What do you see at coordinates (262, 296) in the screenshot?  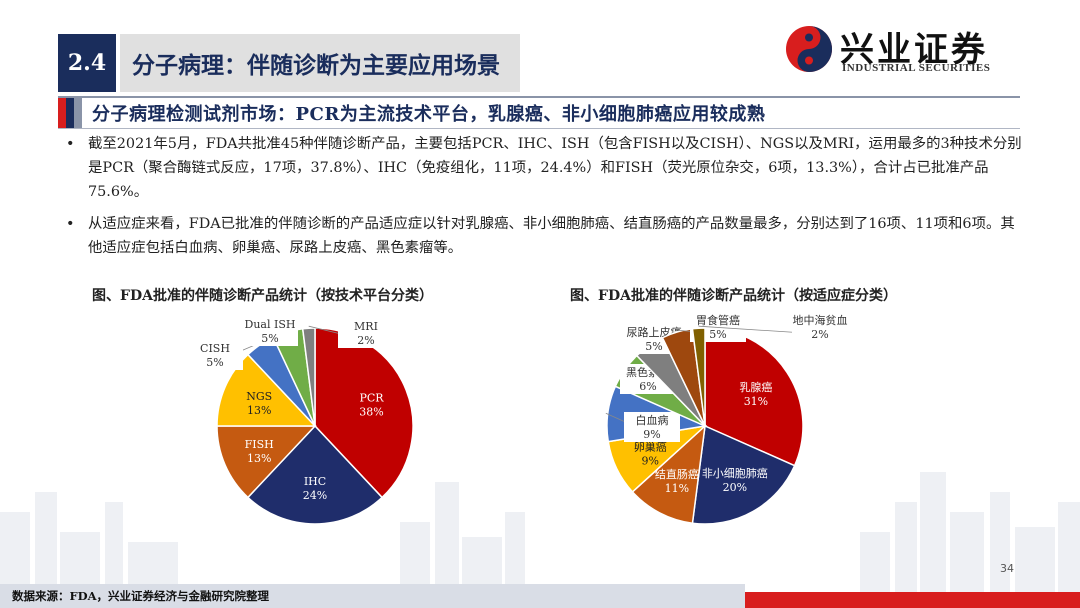 I see `chart-title-technology: 图、FDA批准的伴随诊断产品统计（按技术平台分类）` at bounding box center [262, 296].